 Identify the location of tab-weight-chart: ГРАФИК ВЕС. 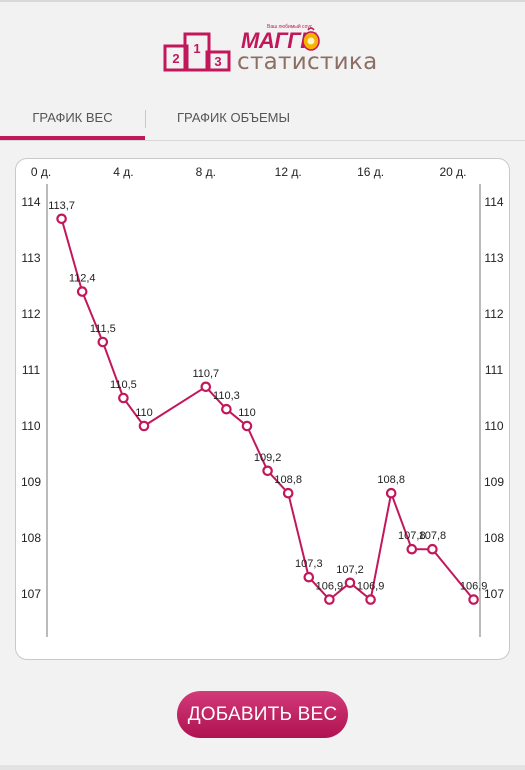
(72, 119).